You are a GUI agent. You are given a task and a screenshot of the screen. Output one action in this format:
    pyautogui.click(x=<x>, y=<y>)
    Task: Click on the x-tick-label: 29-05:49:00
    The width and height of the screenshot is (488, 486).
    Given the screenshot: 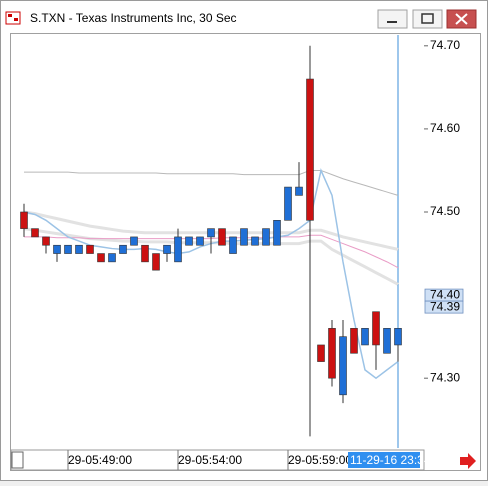 What is the action you would take?
    pyautogui.click(x=100, y=460)
    